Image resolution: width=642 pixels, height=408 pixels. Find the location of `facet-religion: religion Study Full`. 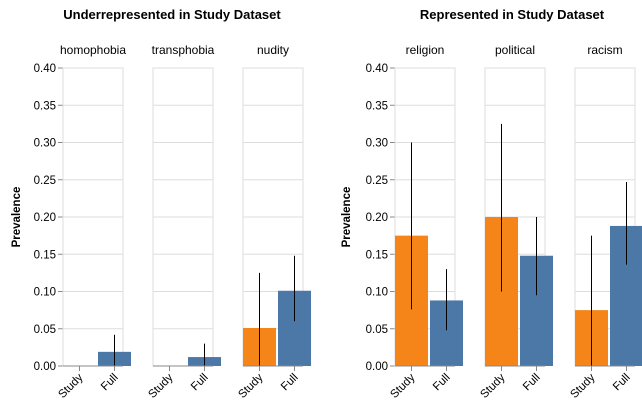

facet-religion: religion Study Full is located at coordinates (425, 222).